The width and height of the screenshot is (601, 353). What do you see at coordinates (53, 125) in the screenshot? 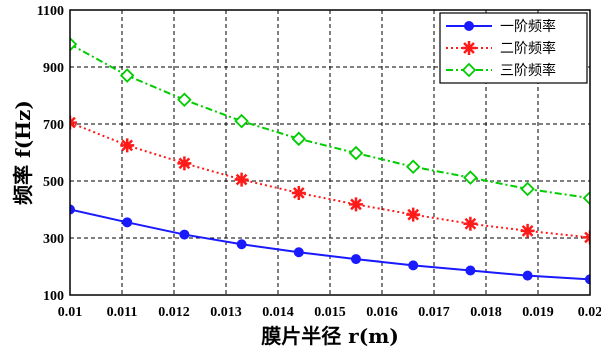
I see `y-tick-label: 700` at bounding box center [53, 125].